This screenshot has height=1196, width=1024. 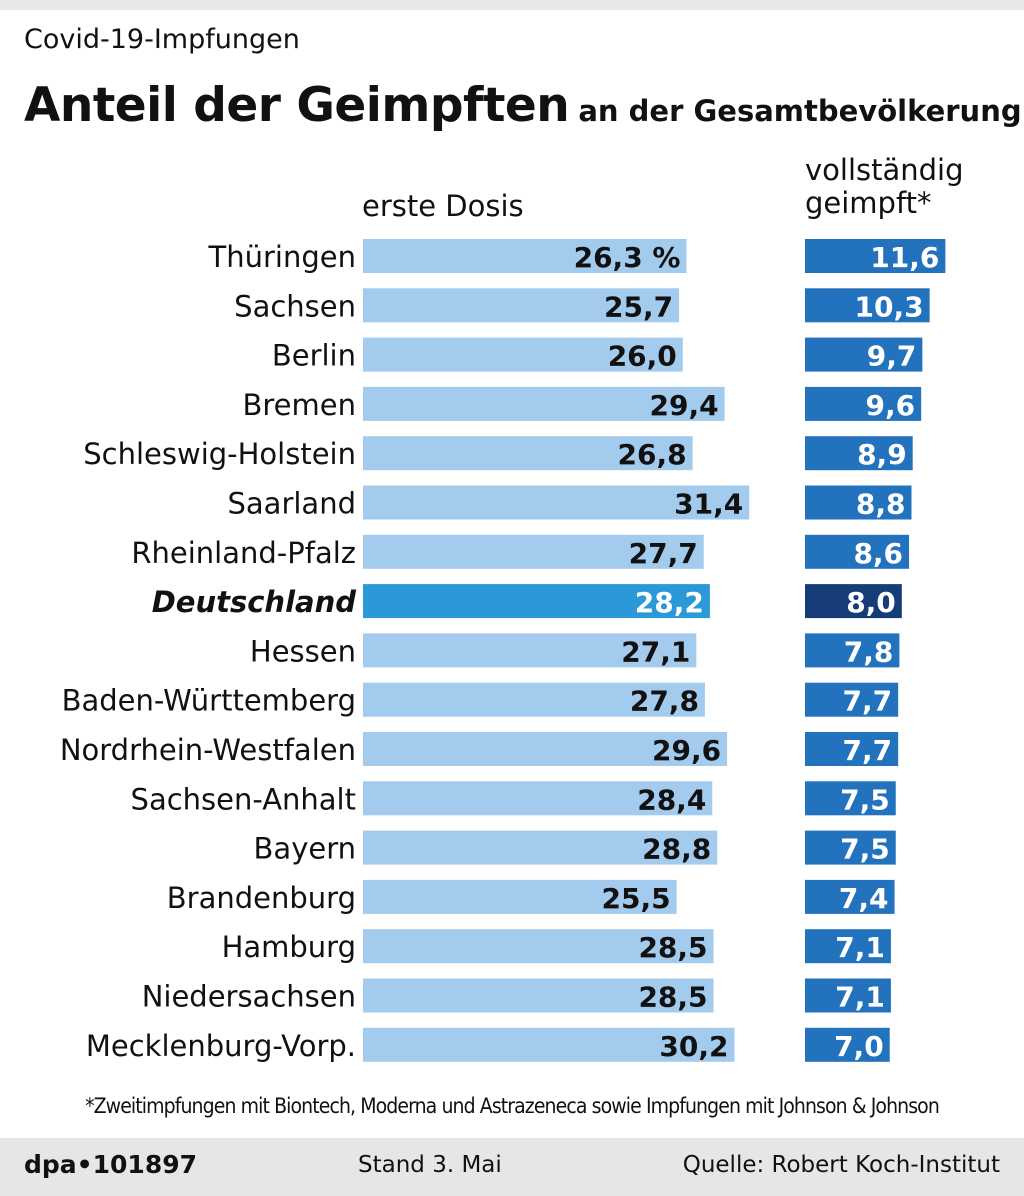 I want to click on bar-first-dose-nordrhein-westfalen, so click(x=545, y=749).